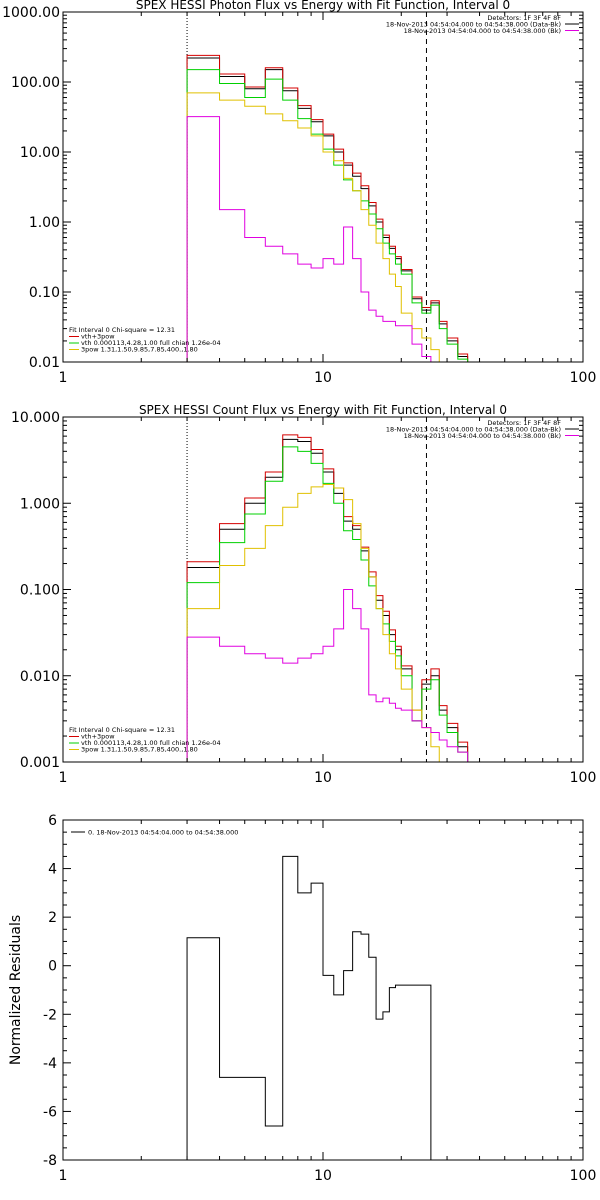 The height and width of the screenshot is (1200, 600). What do you see at coordinates (40, 504) in the screenshot?
I see `y-tick-label: 1.000` at bounding box center [40, 504].